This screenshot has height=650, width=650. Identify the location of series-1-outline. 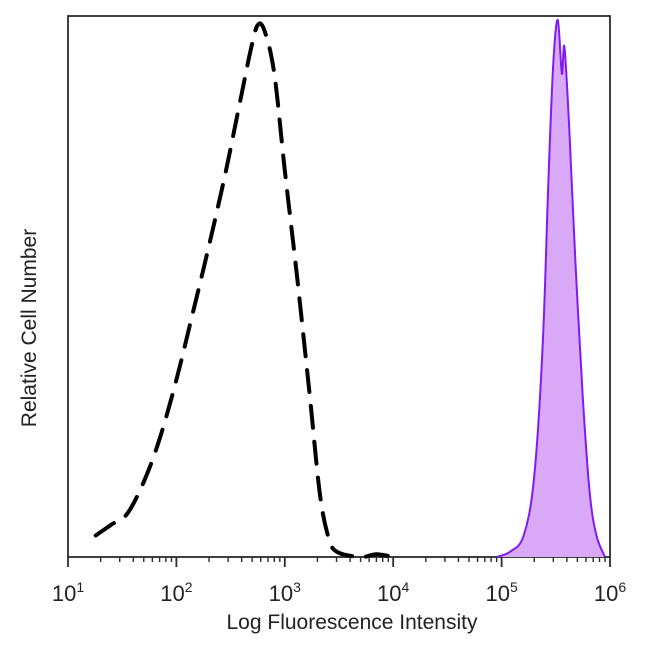
(551, 288).